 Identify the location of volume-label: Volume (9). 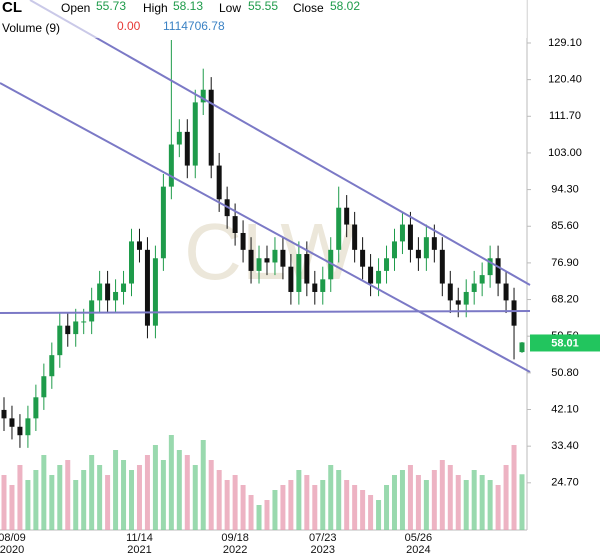
(31, 28).